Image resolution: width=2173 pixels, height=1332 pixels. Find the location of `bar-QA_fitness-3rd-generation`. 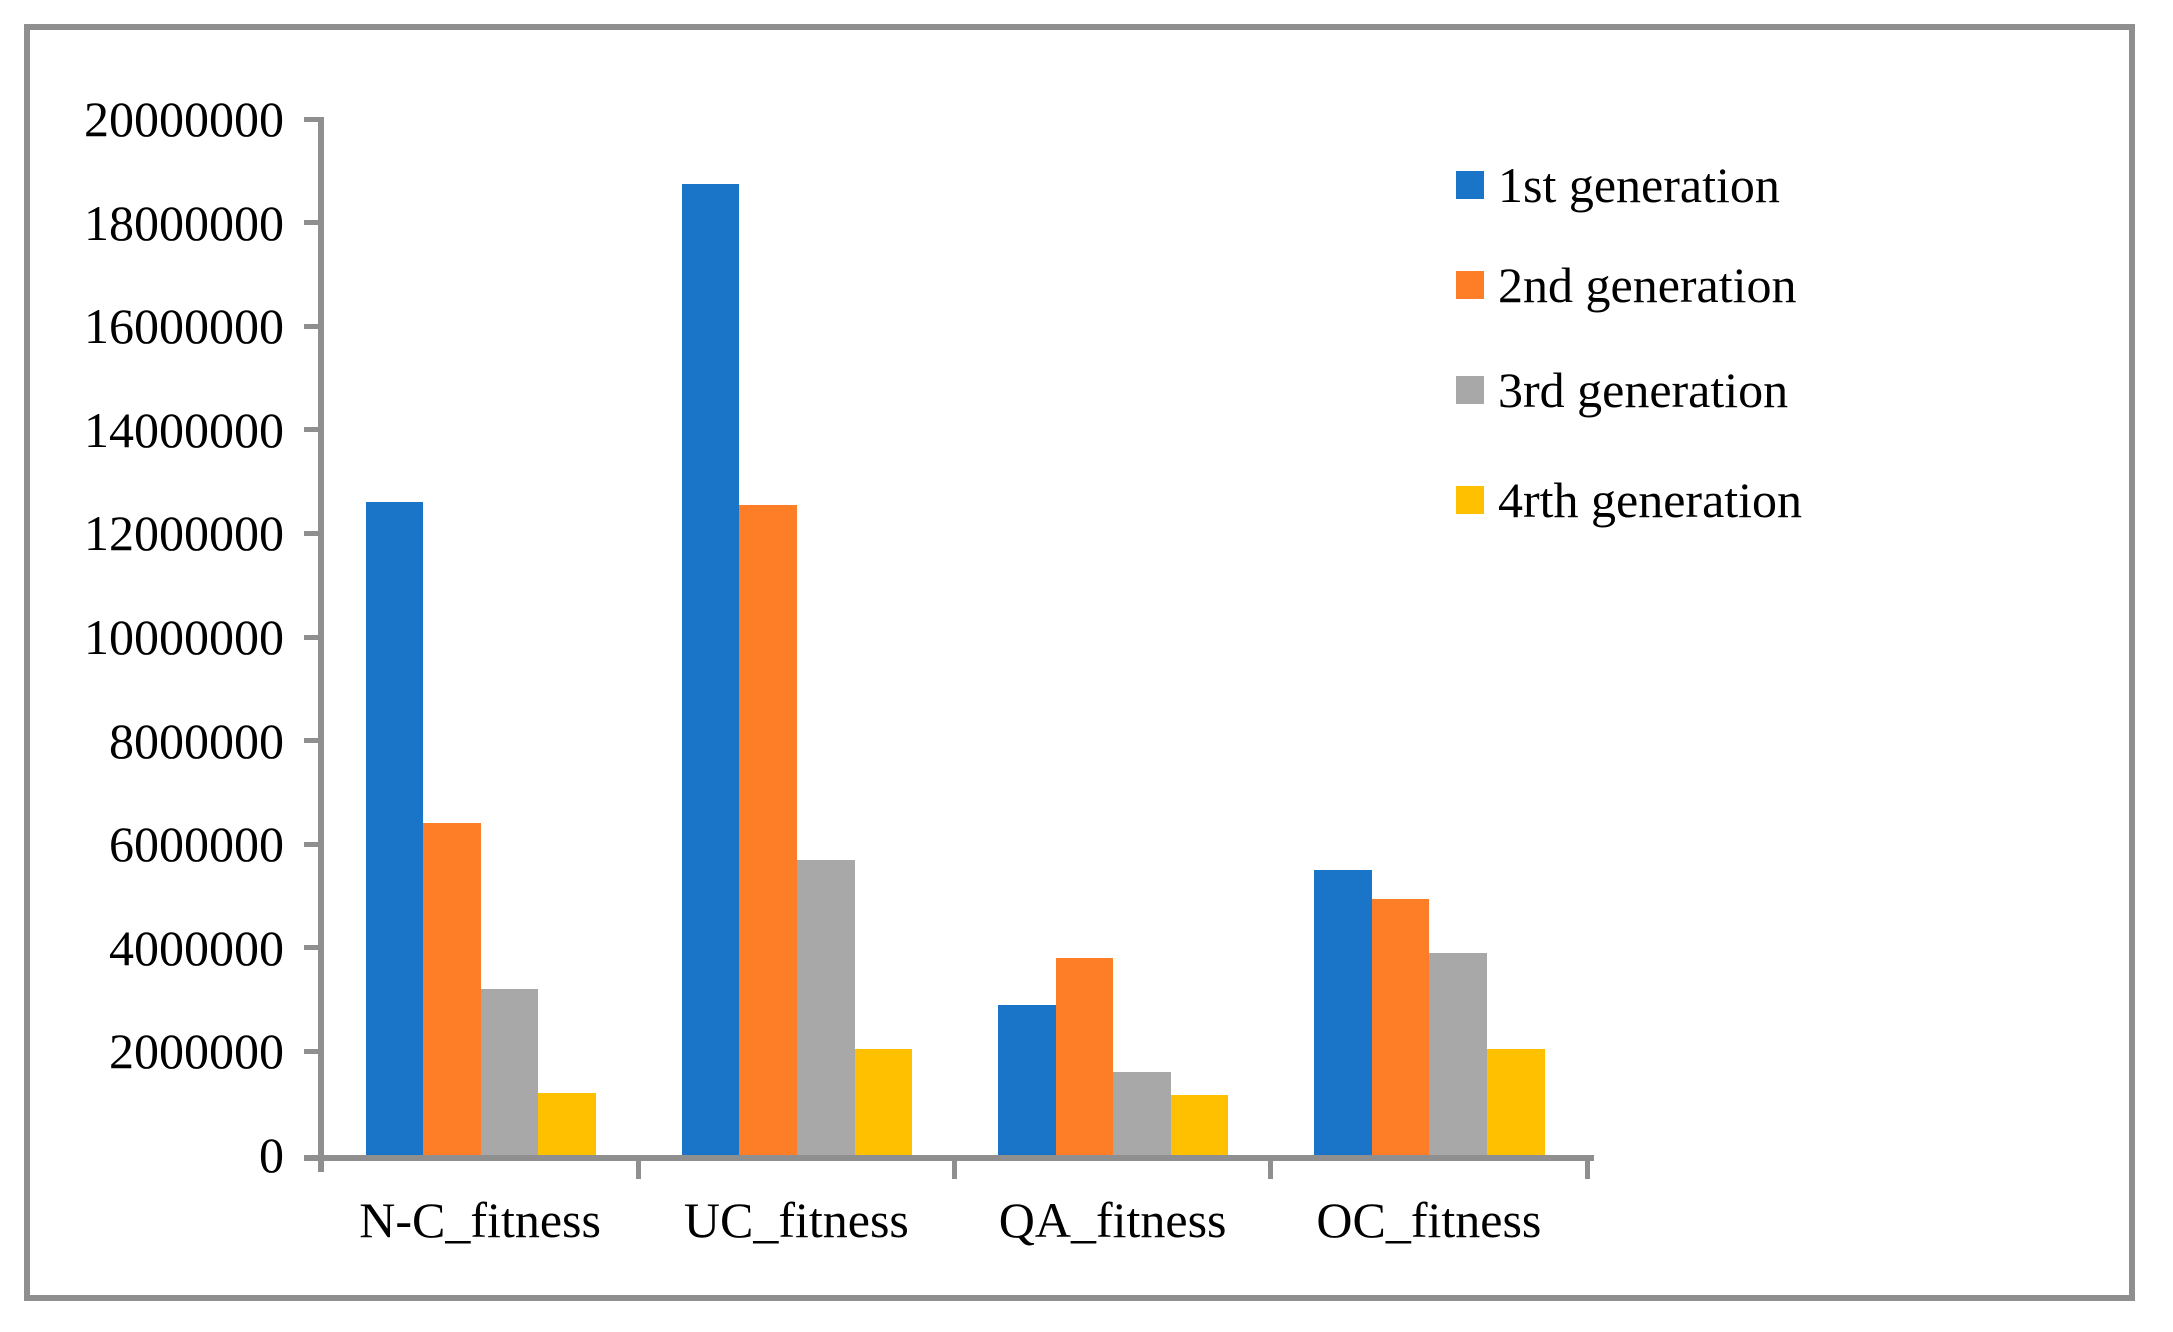

bar-QA_fitness-3rd-generation is located at coordinates (1142, 1113).